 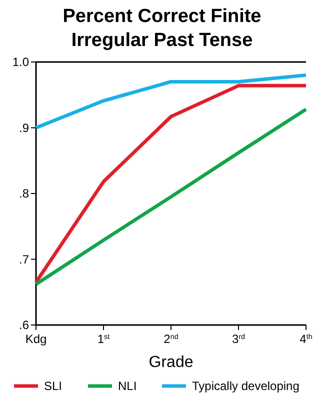 I want to click on y-tick-label: .8, so click(x=24, y=193).